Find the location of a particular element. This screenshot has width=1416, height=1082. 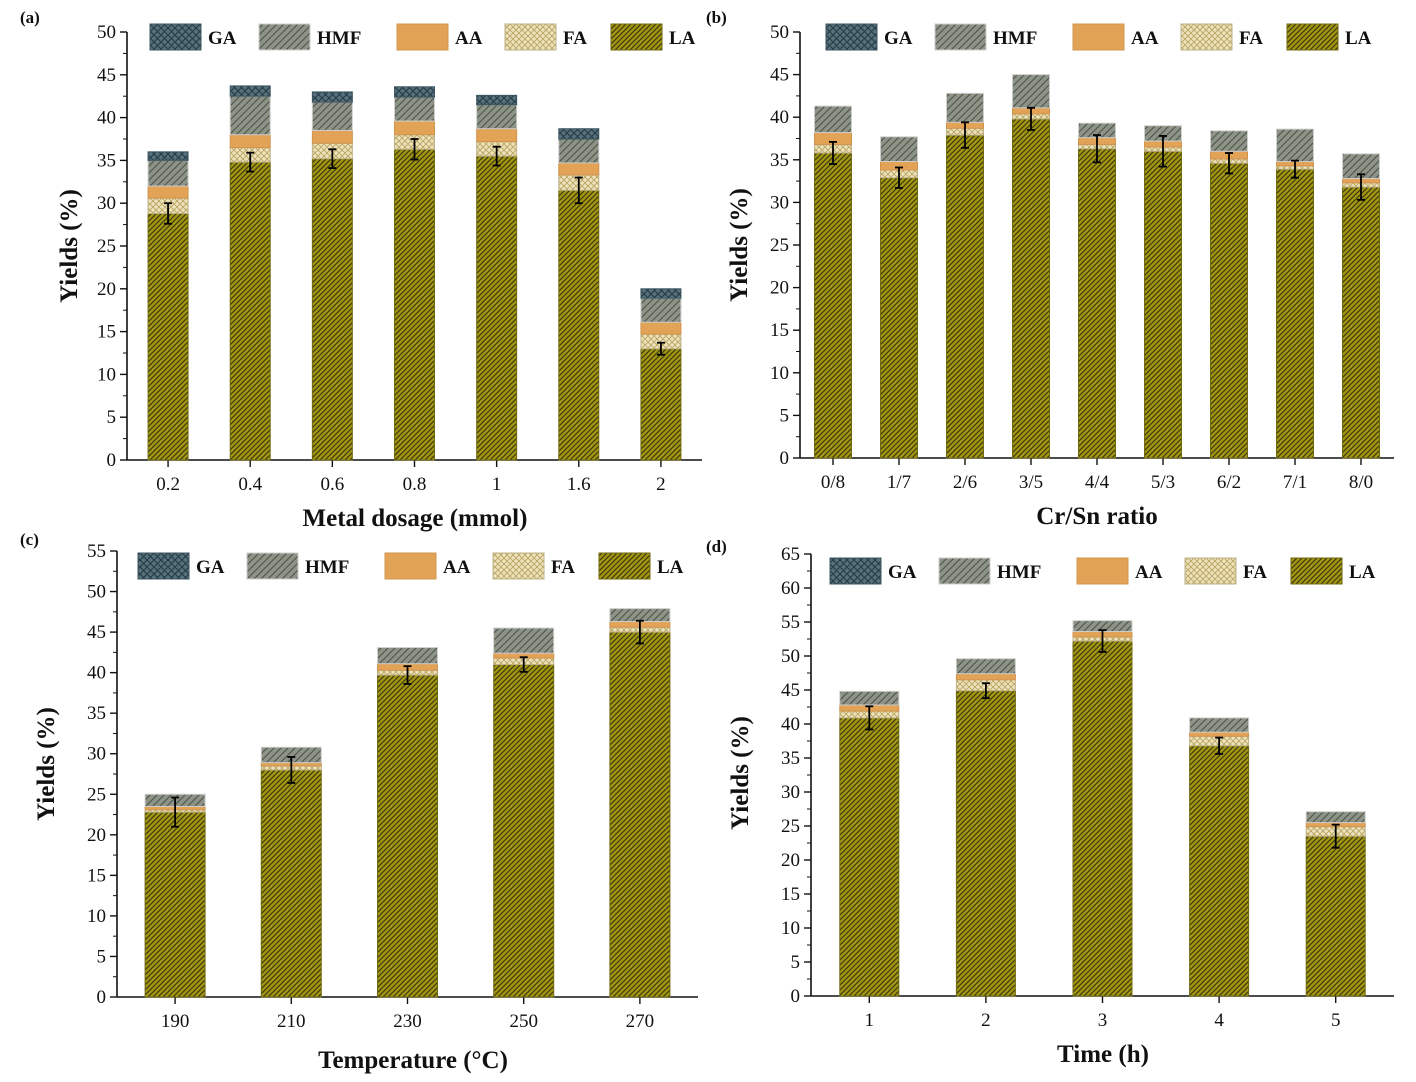

panel-label: (a) is located at coordinates (30, 17).